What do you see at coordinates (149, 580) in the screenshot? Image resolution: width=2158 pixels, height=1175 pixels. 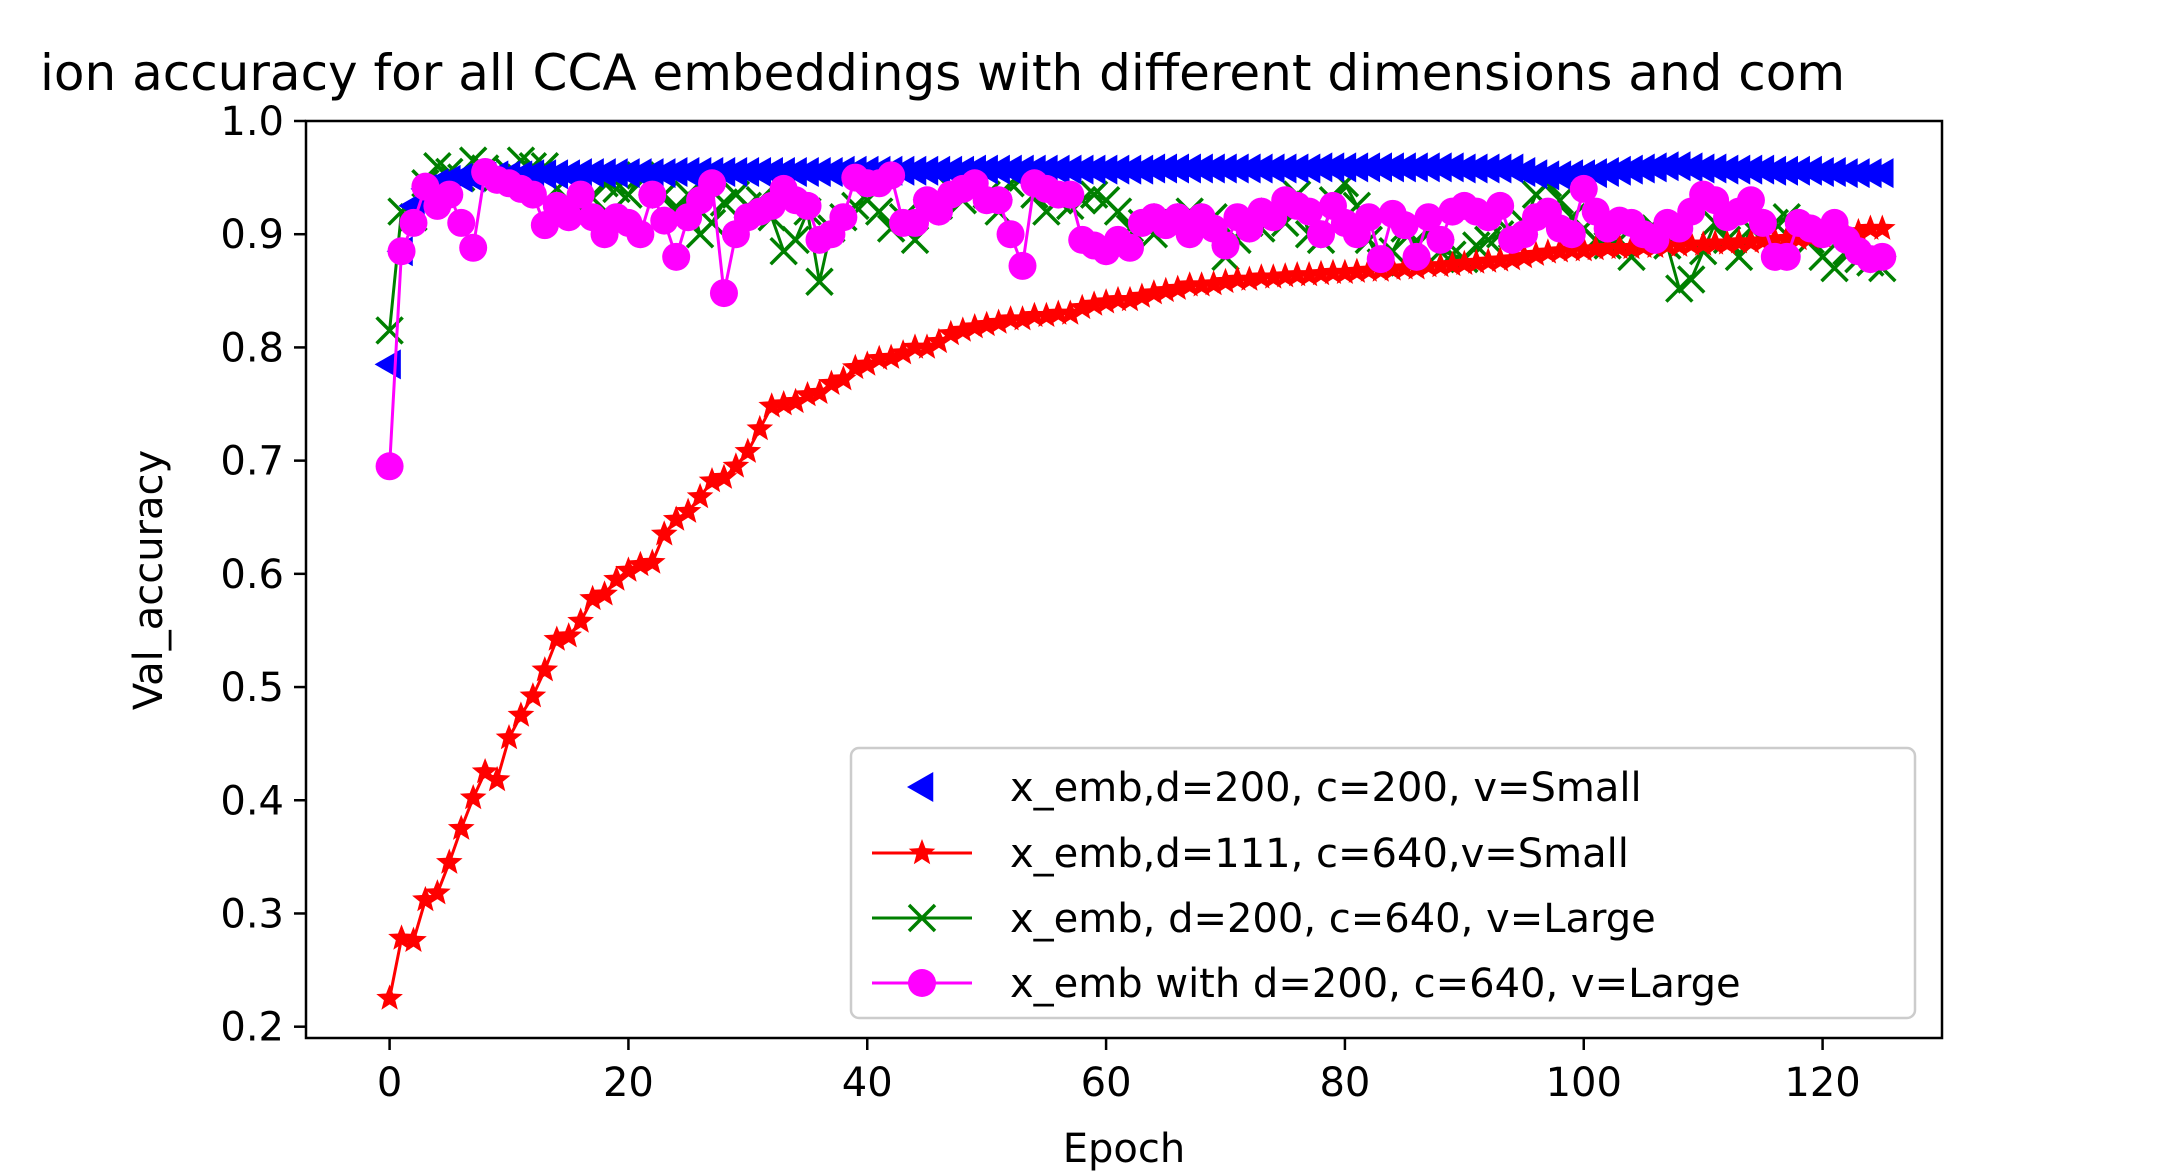 I see `y-axis-label: Val_accuracy` at bounding box center [149, 580].